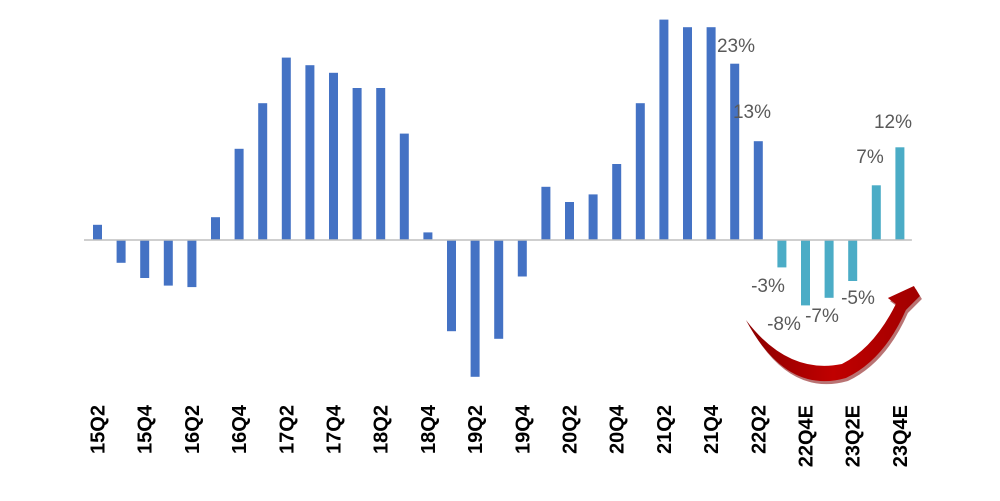 The height and width of the screenshot is (501, 1000). What do you see at coordinates (805, 273) in the screenshot?
I see `bar-22Q4E` at bounding box center [805, 273].